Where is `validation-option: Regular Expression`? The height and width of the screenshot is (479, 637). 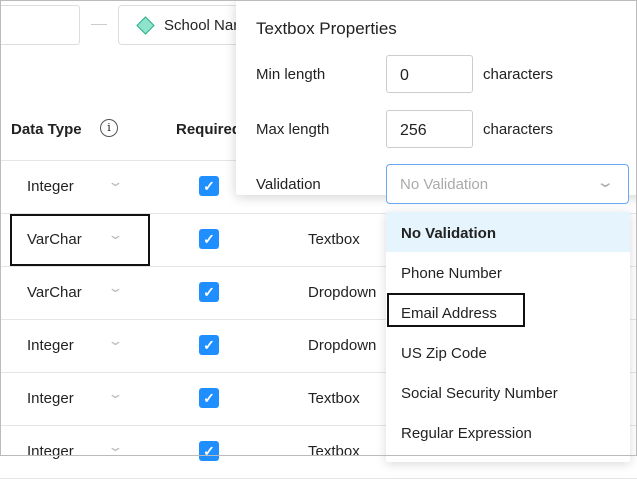 validation-option: Regular Expression is located at coordinates (466, 433).